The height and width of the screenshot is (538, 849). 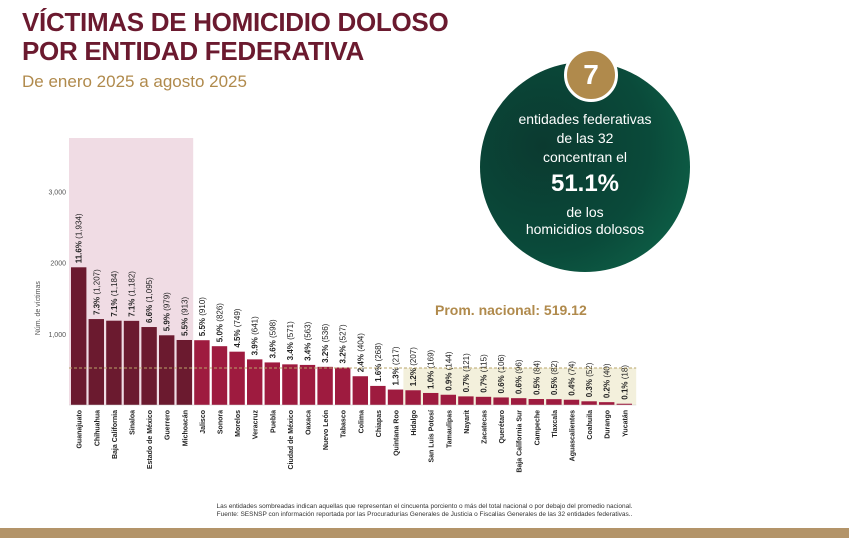 I want to click on category-label: Yucatán, so click(x=625, y=423).